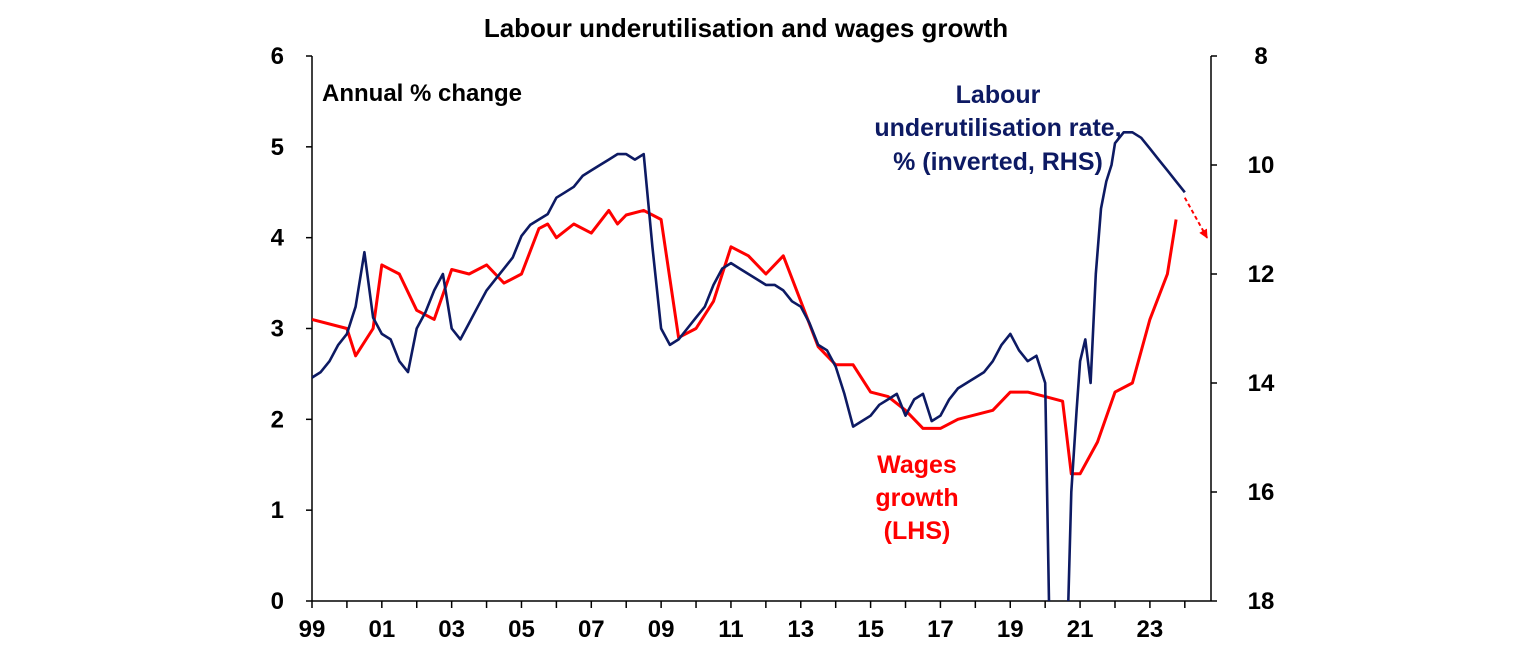 Image resolution: width=1536 pixels, height=652 pixels. What do you see at coordinates (917, 531) in the screenshot?
I see `series-label-line: (LHS)` at bounding box center [917, 531].